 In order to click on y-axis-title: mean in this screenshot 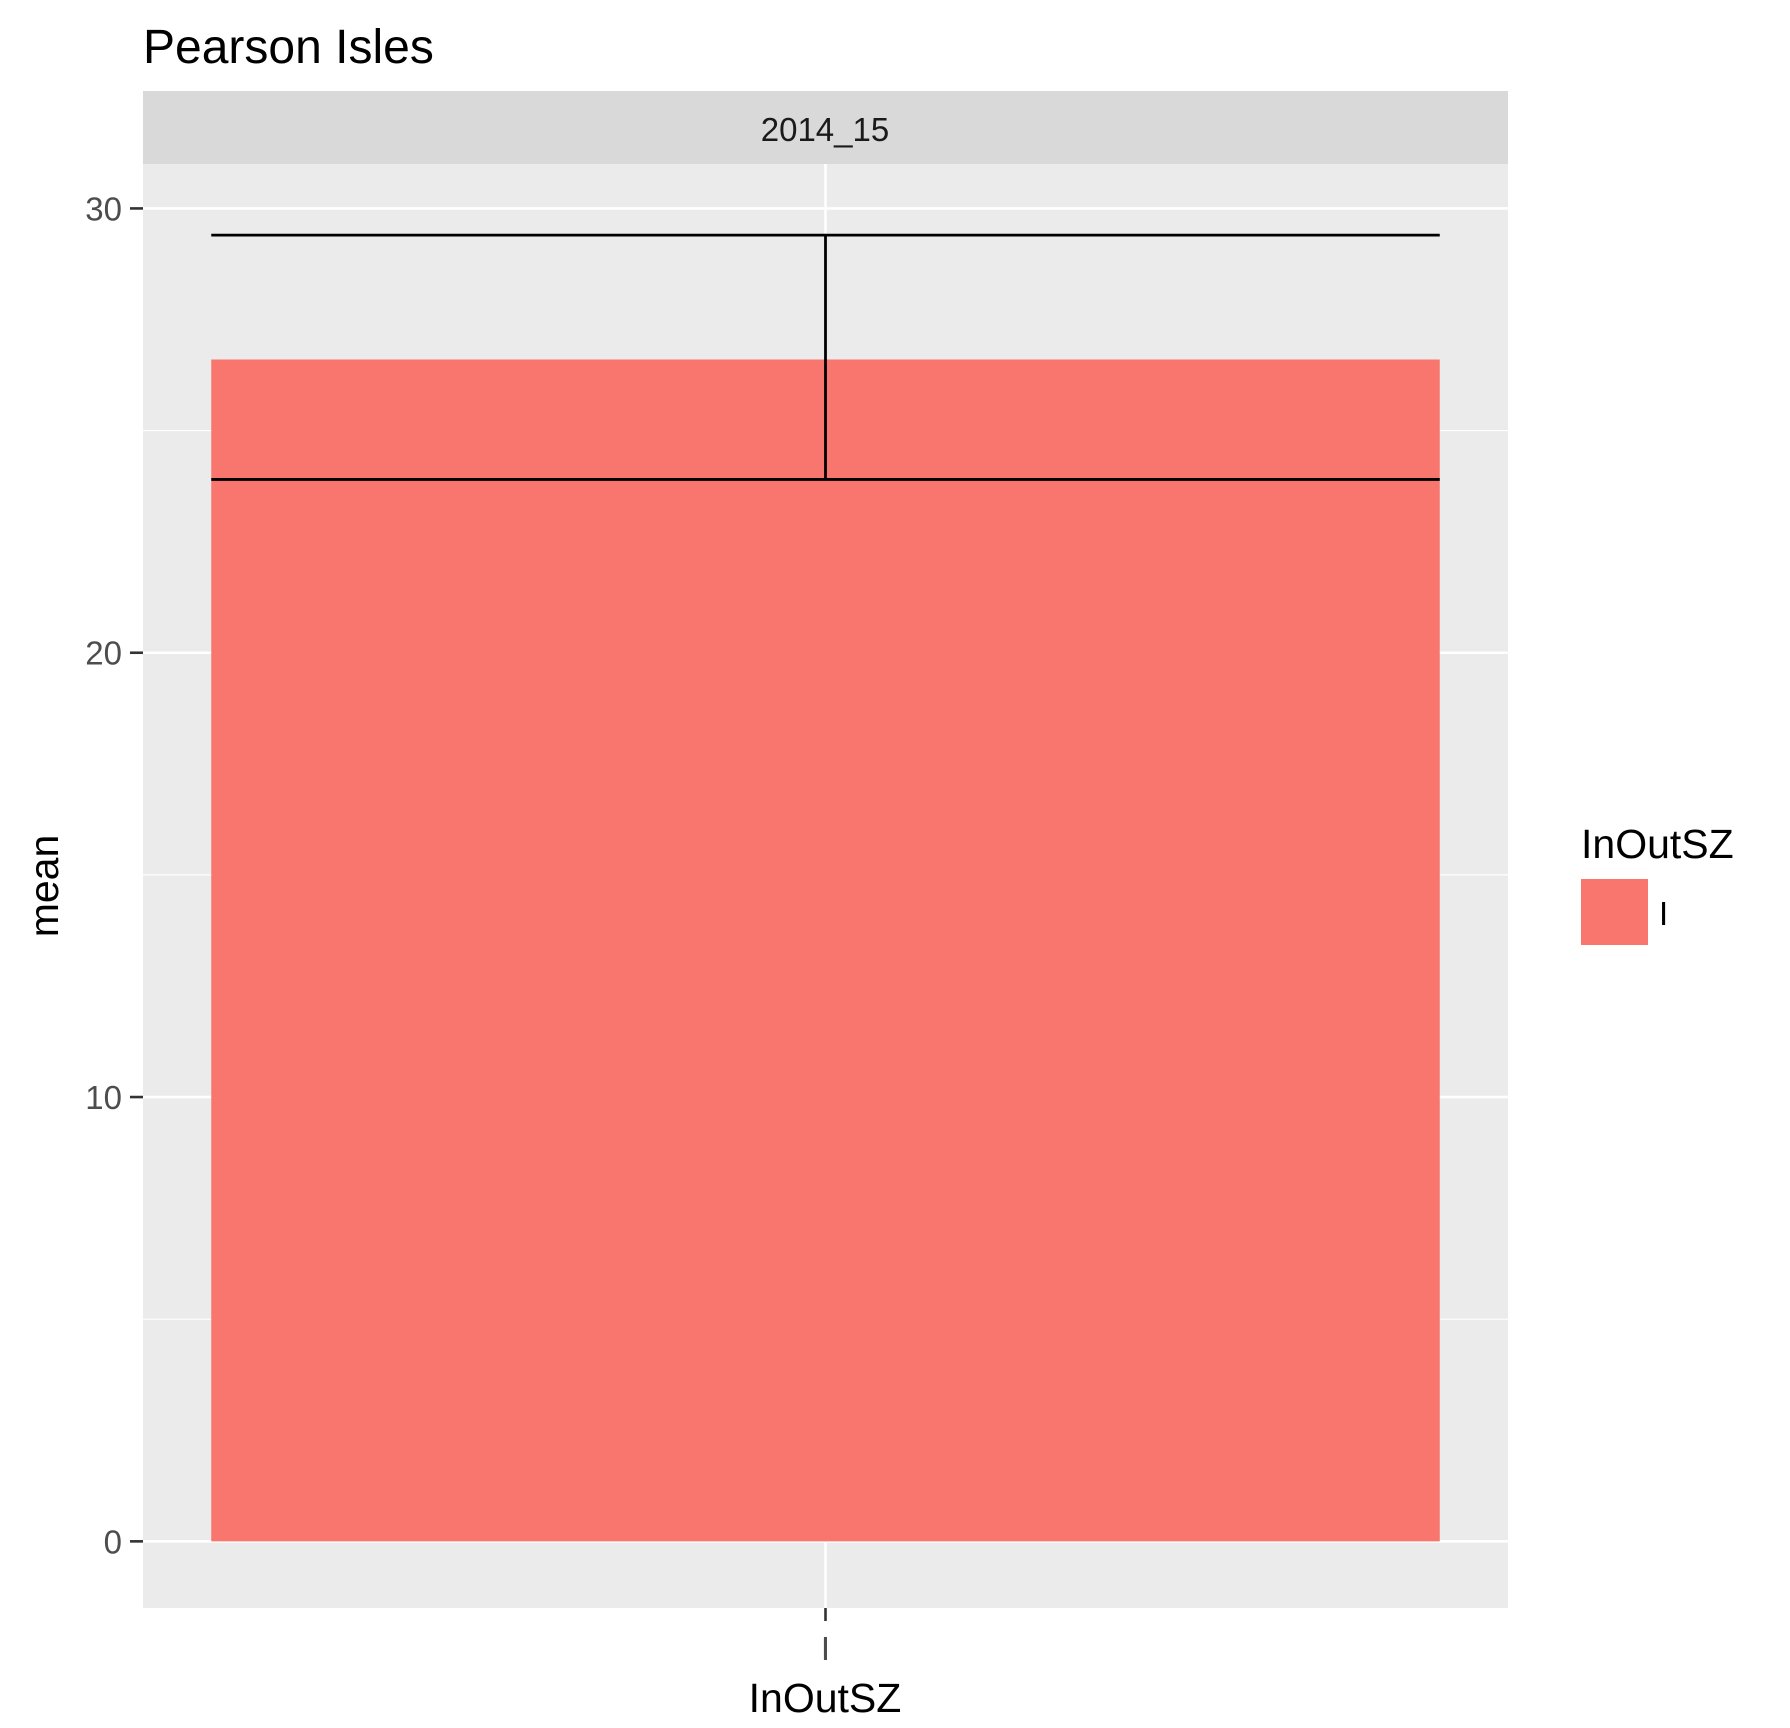, I will do `click(44, 886)`.